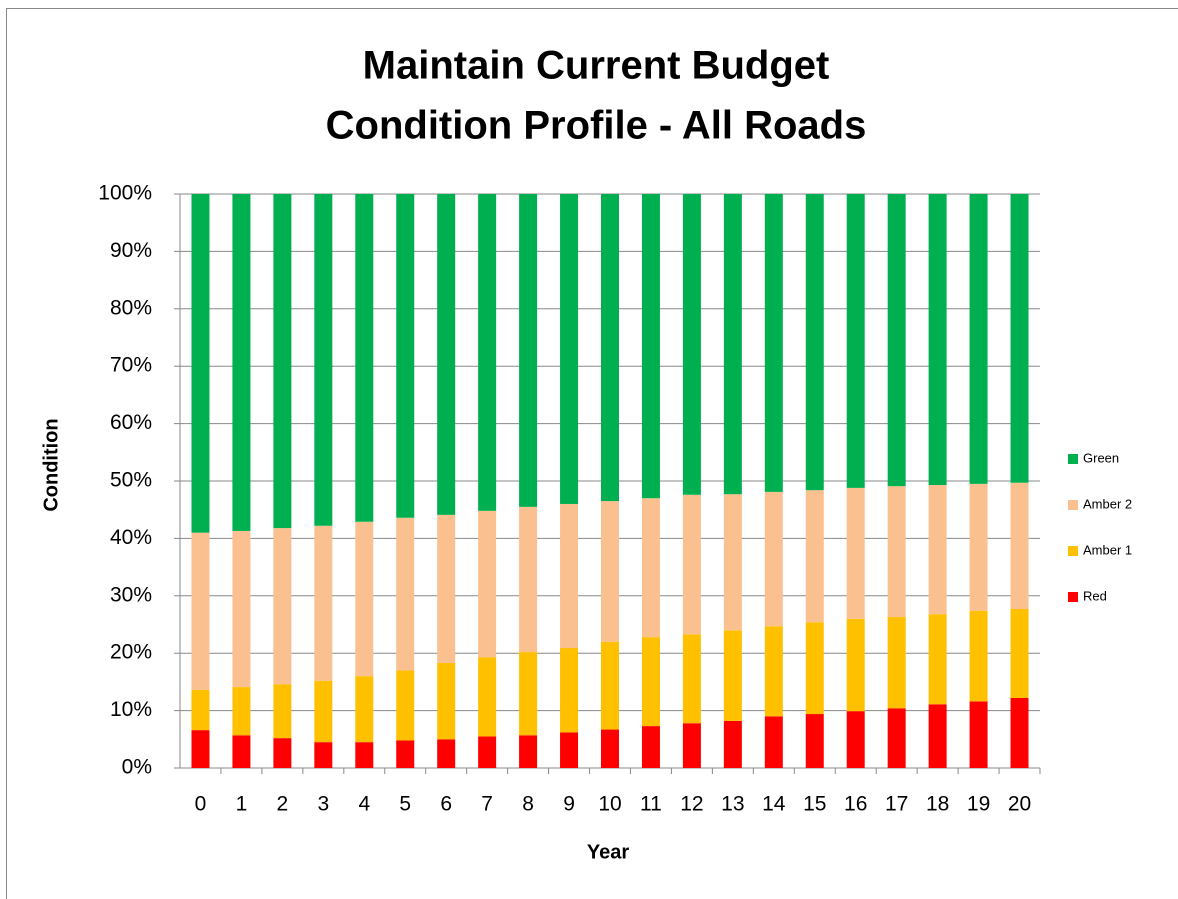 The image size is (1178, 899). What do you see at coordinates (651, 804) in the screenshot?
I see `x-tick-label: 11` at bounding box center [651, 804].